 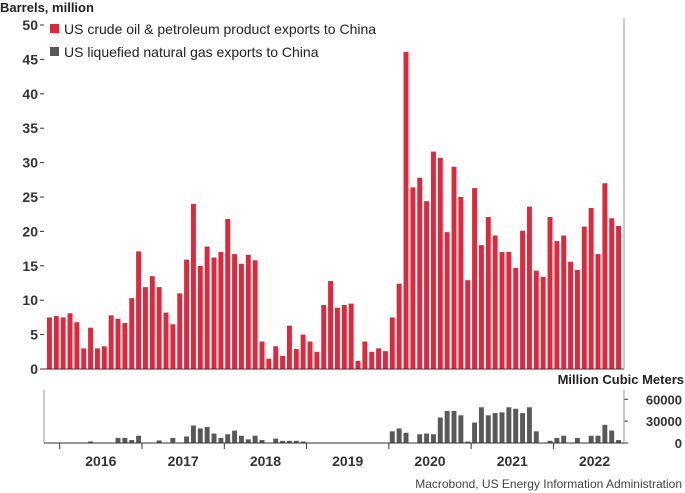 What do you see at coordinates (42, 197) in the screenshot?
I see `main-tick-marks` at bounding box center [42, 197].